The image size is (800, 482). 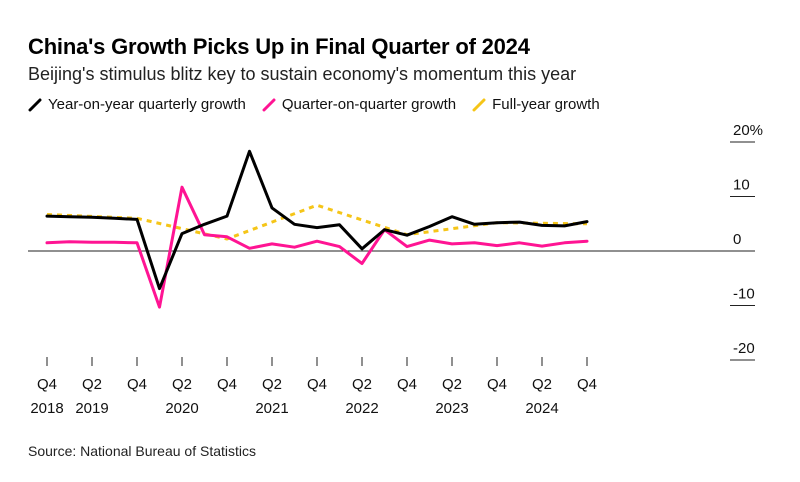 I want to click on legend-swatch-yoy, so click(x=35, y=104).